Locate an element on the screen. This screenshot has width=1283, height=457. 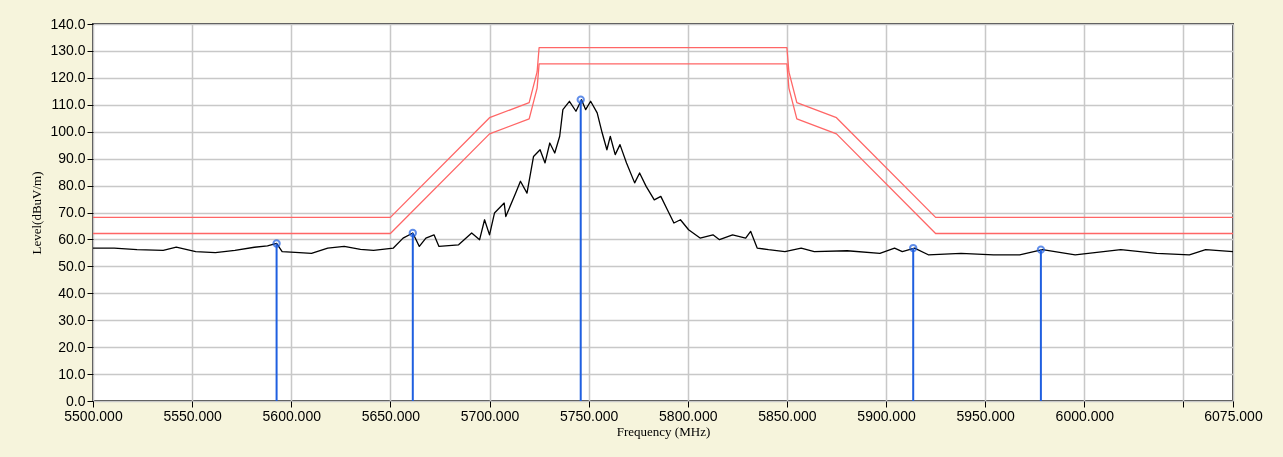
x-tick-label: 6075.000 is located at coordinates (1233, 415).